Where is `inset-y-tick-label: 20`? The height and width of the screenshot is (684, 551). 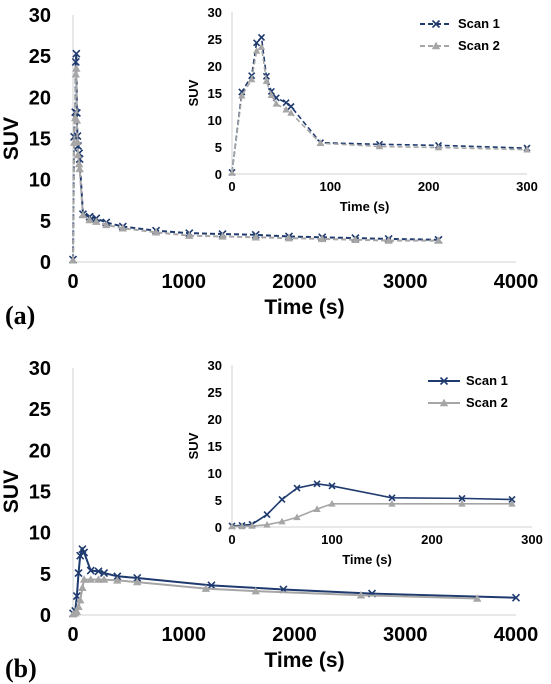 inset-y-tick-label: 20 is located at coordinates (215, 419).